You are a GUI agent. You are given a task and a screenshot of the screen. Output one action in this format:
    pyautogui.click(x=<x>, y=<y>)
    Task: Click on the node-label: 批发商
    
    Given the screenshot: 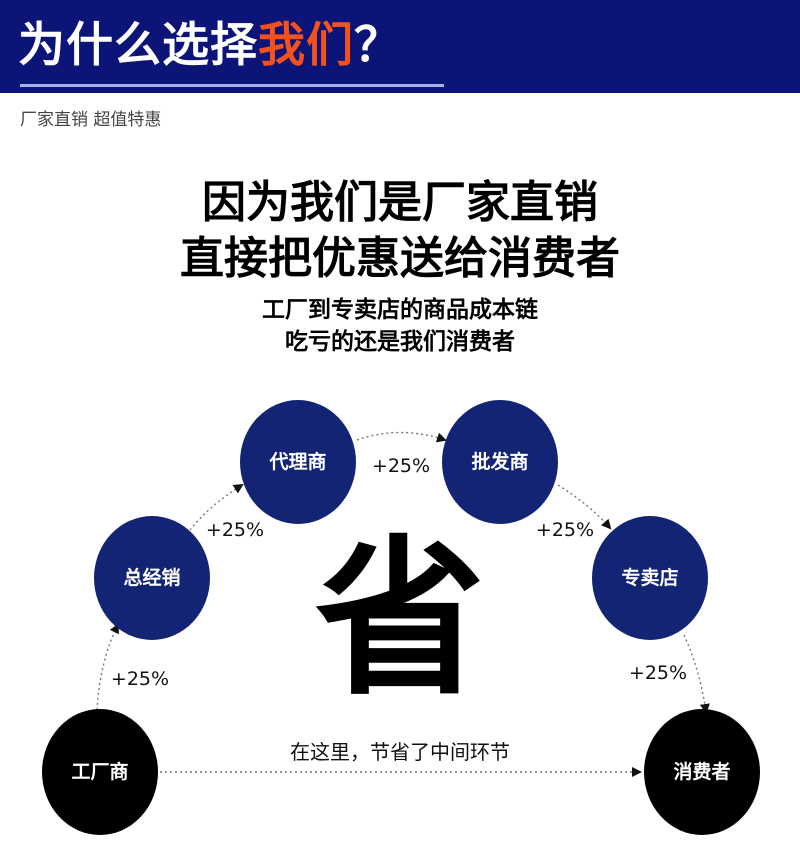 What is the action you would take?
    pyautogui.click(x=499, y=461)
    